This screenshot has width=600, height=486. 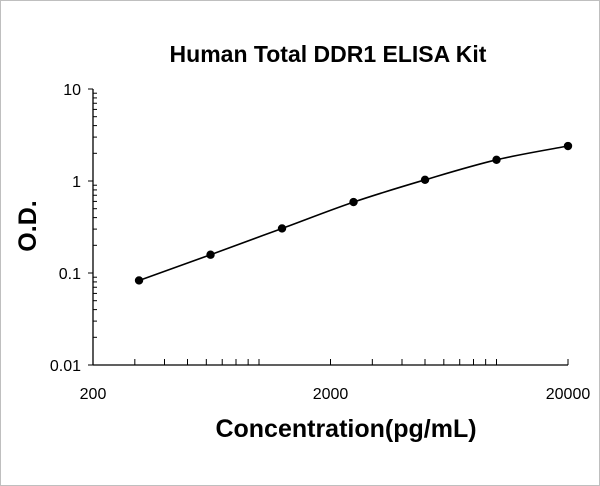 What do you see at coordinates (328, 54) in the screenshot?
I see `chart-title: Human Total DDR1 ELISA Kit` at bounding box center [328, 54].